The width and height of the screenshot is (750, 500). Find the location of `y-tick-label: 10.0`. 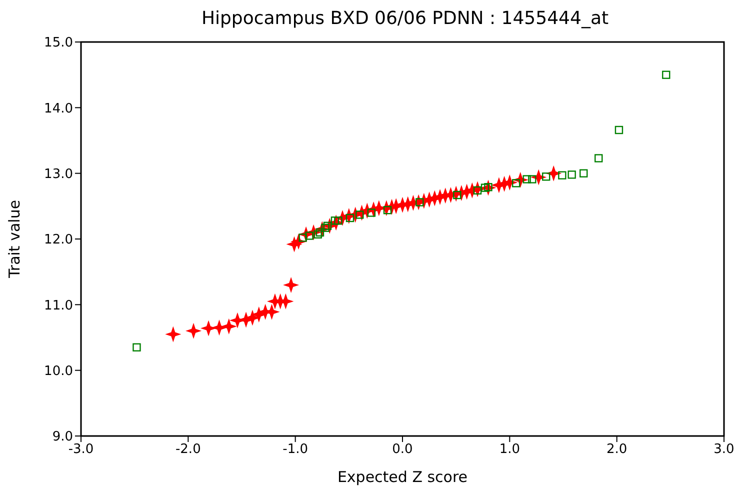

y-tick-label: 10.0 is located at coordinates (58, 371).